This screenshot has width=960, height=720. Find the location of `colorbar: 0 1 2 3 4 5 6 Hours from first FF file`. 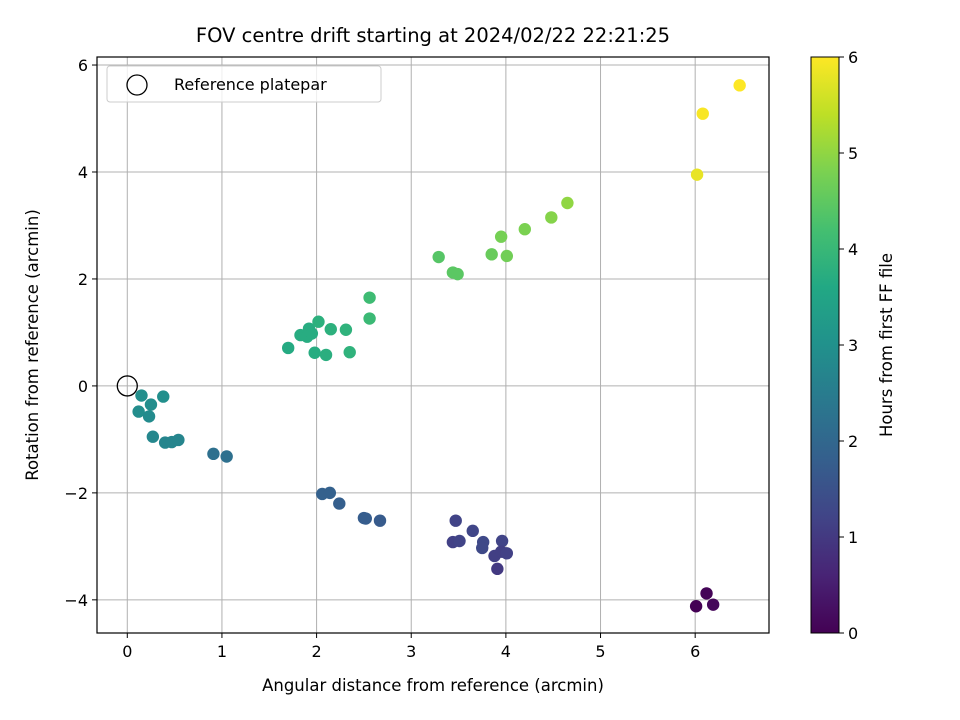

colorbar: 0 1 2 3 4 5 6 Hours from first FF file is located at coordinates (853, 345).